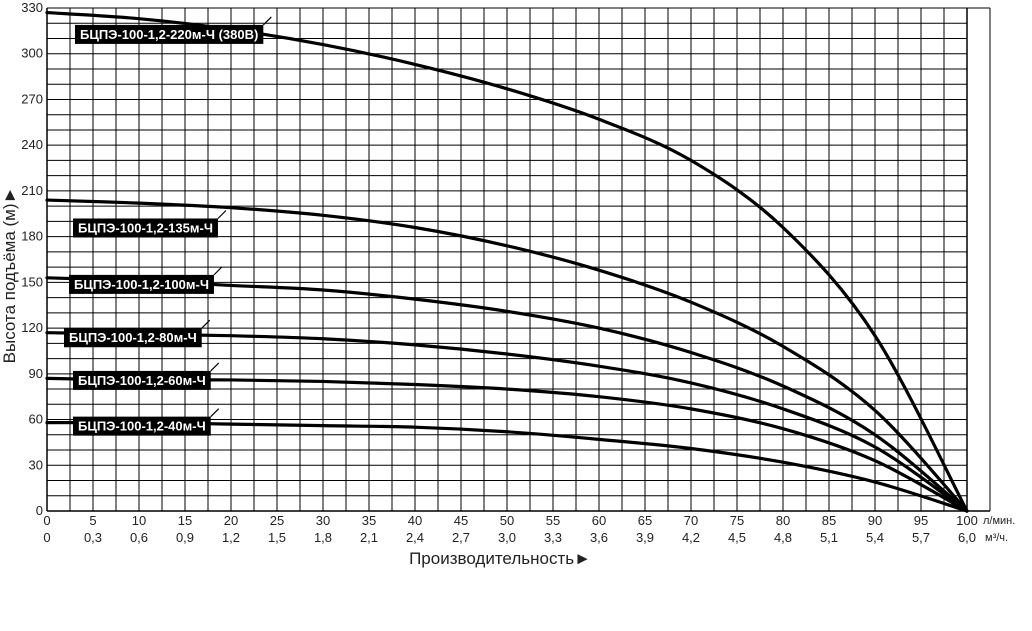  Describe the element at coordinates (507, 520) in the screenshot. I see `x-tick-label: 50` at that location.